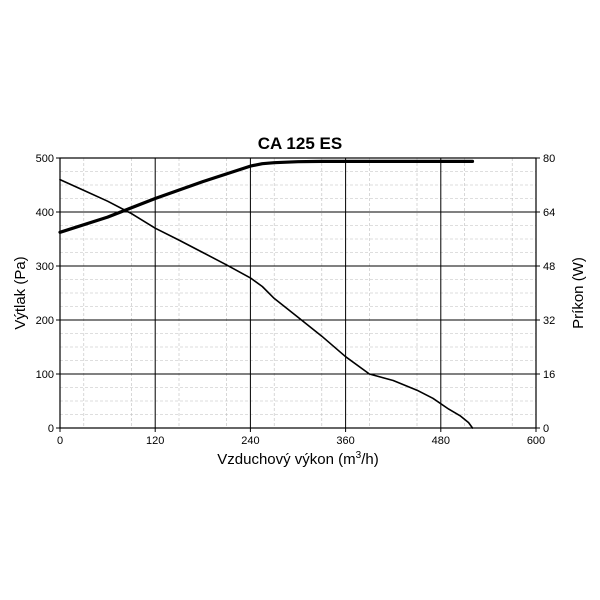 The height and width of the screenshot is (600, 600). What do you see at coordinates (266, 196) in the screenshot?
I see `power-curve-line` at bounding box center [266, 196].